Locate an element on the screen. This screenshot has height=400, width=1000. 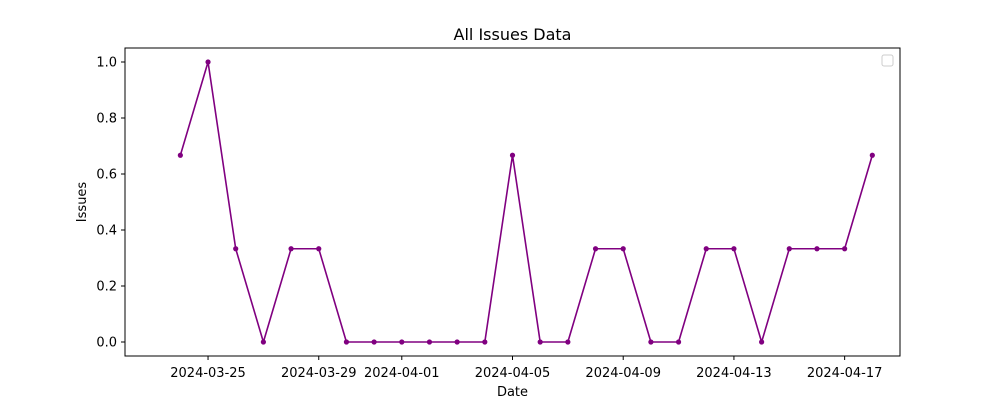
y-axis-ticks: 0.0 0.2 0.4 0.6 0.8 1.0 is located at coordinates (110, 203).